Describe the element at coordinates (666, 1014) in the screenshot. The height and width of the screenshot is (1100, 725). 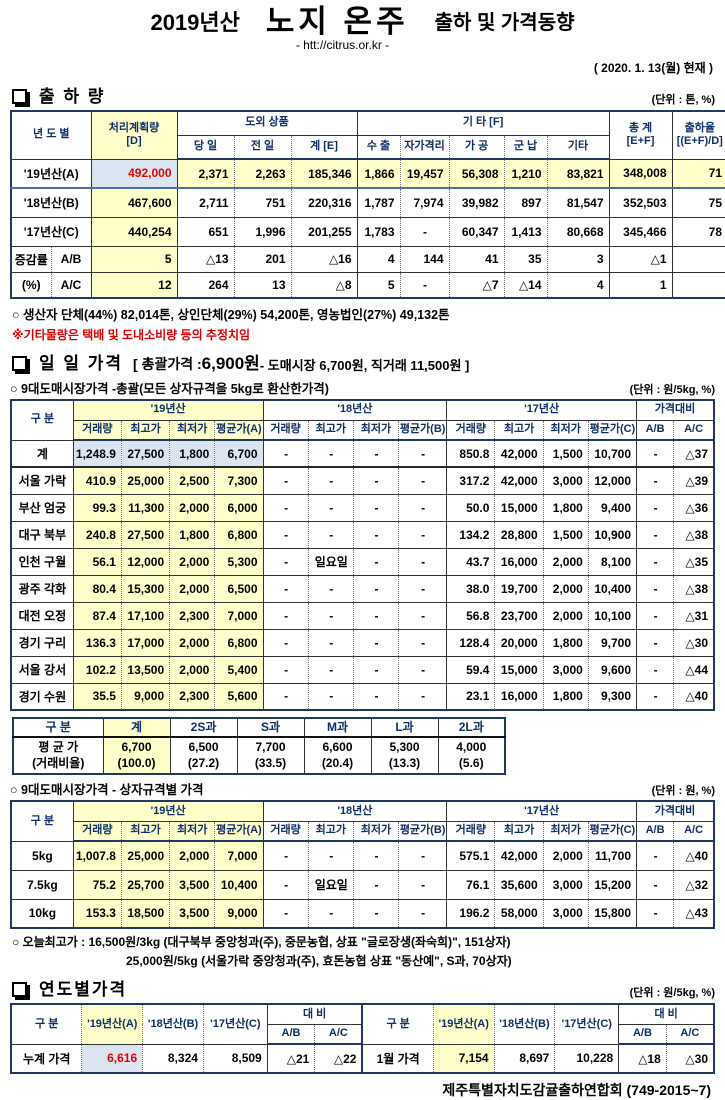
I see `col-compare-right: 대 비` at that location.